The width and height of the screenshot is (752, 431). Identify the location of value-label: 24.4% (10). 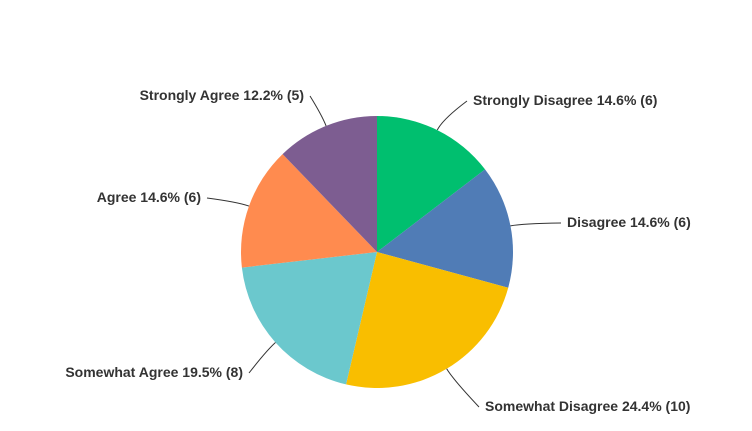
(656, 406).